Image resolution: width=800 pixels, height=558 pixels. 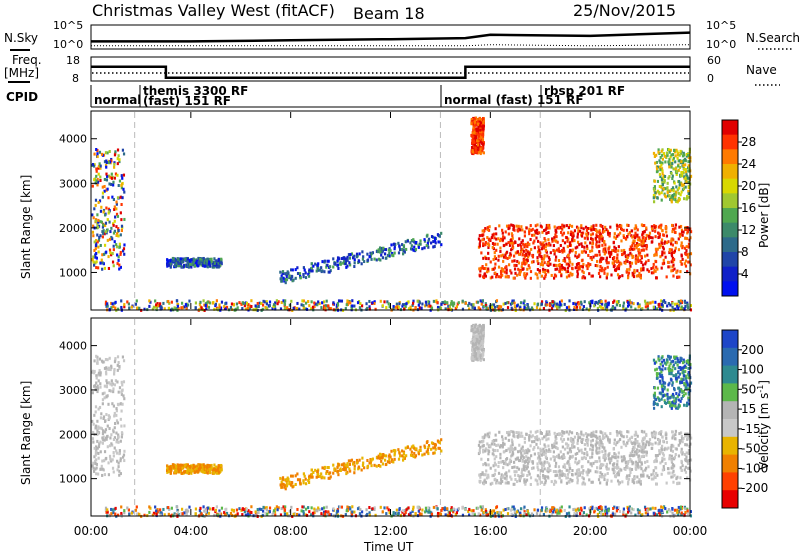 I want to click on freq-right-tick-top: 60, so click(x=714, y=60).